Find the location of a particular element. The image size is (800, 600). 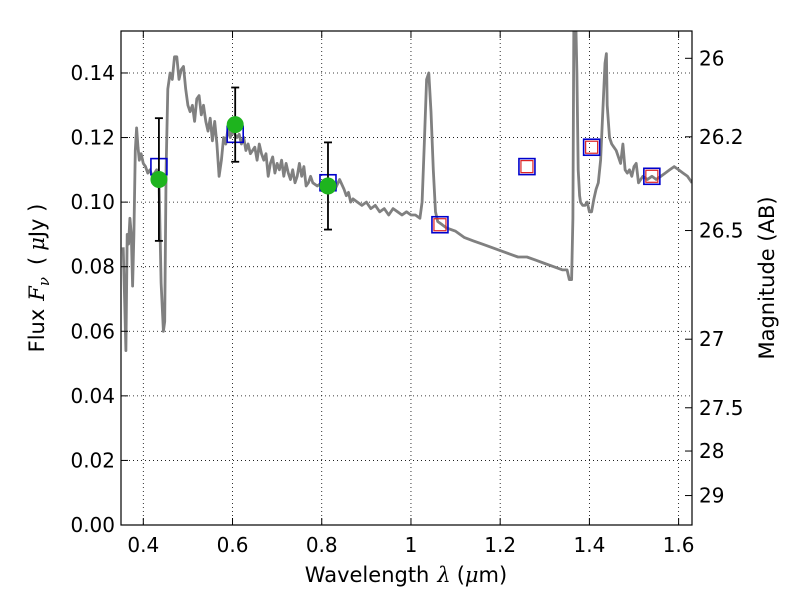

x-tick-label: 1.2 is located at coordinates (500, 545).